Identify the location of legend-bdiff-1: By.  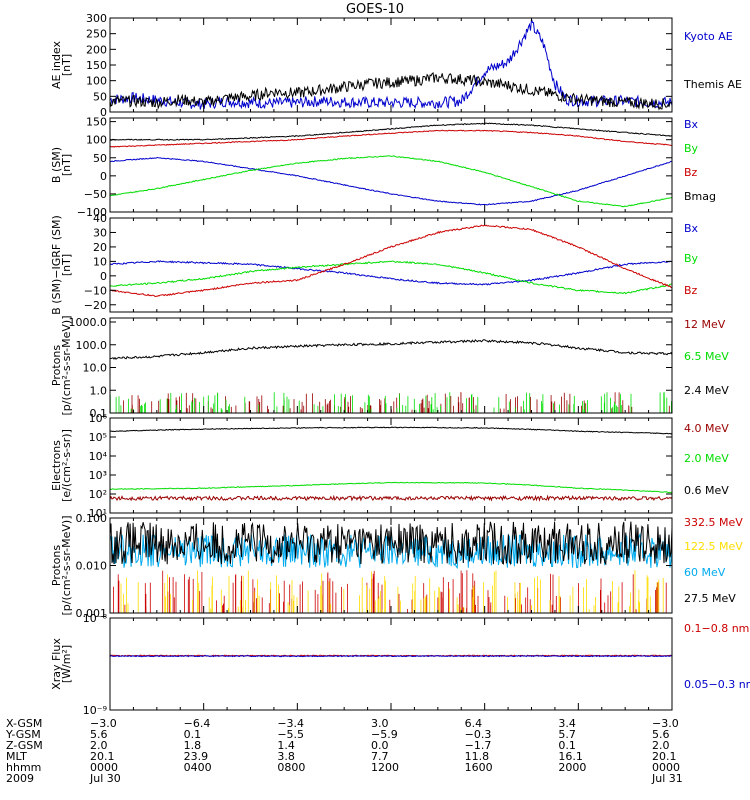
(691, 258).